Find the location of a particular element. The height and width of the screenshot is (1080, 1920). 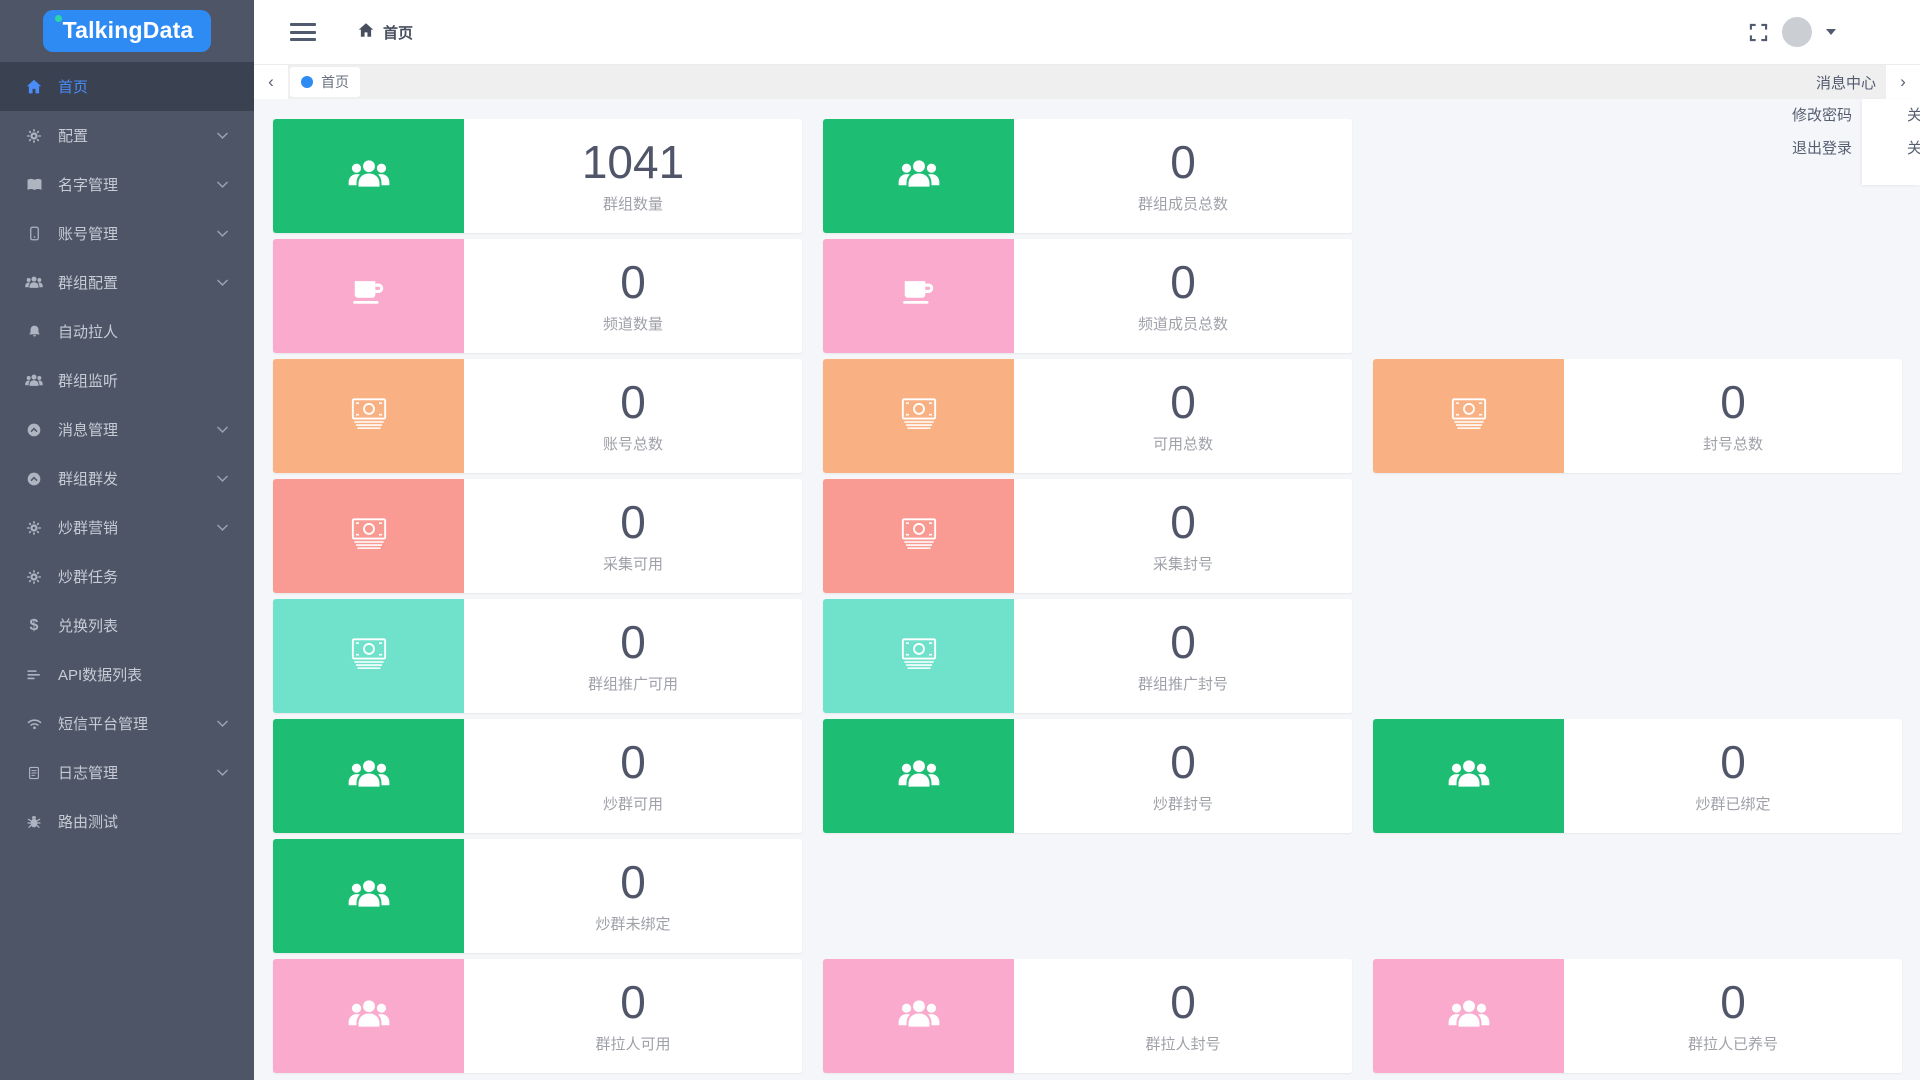

coffee-icon is located at coordinates (919, 296).